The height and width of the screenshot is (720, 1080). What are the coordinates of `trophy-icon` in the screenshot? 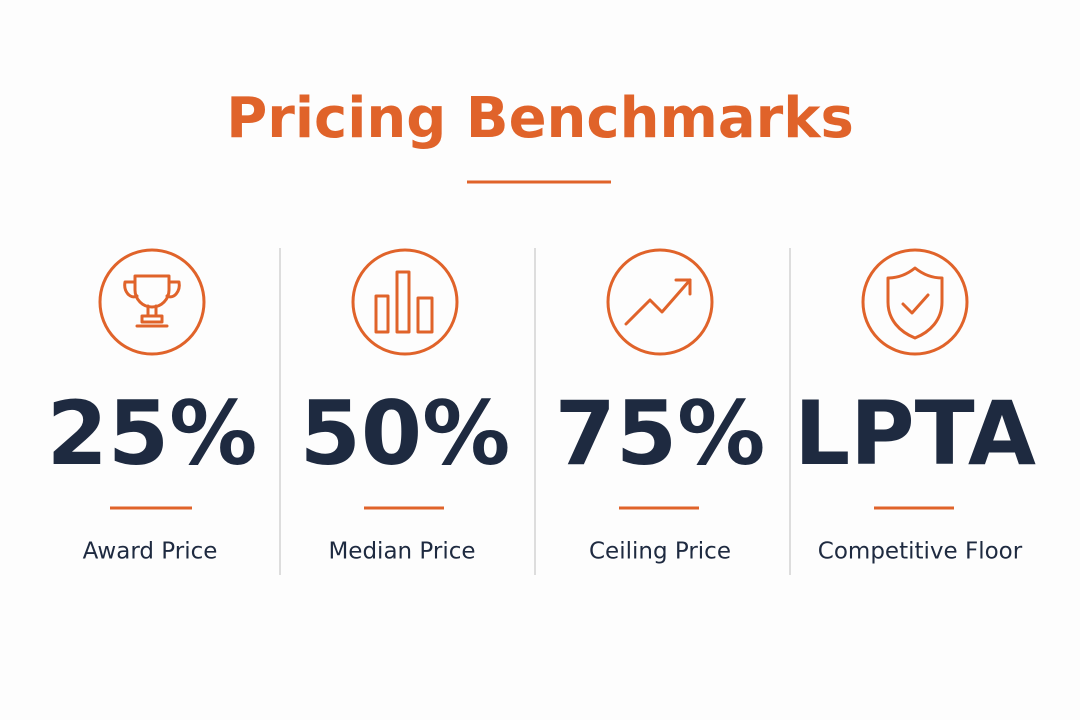 It's located at (152, 301).